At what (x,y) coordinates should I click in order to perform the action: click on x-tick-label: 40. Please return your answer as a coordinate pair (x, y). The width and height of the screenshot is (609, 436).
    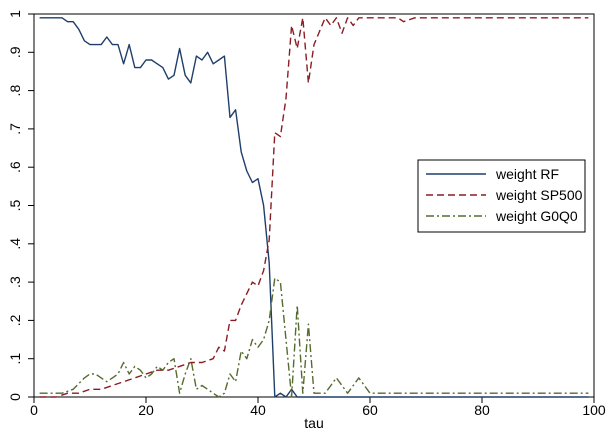
    Looking at the image, I should click on (258, 410).